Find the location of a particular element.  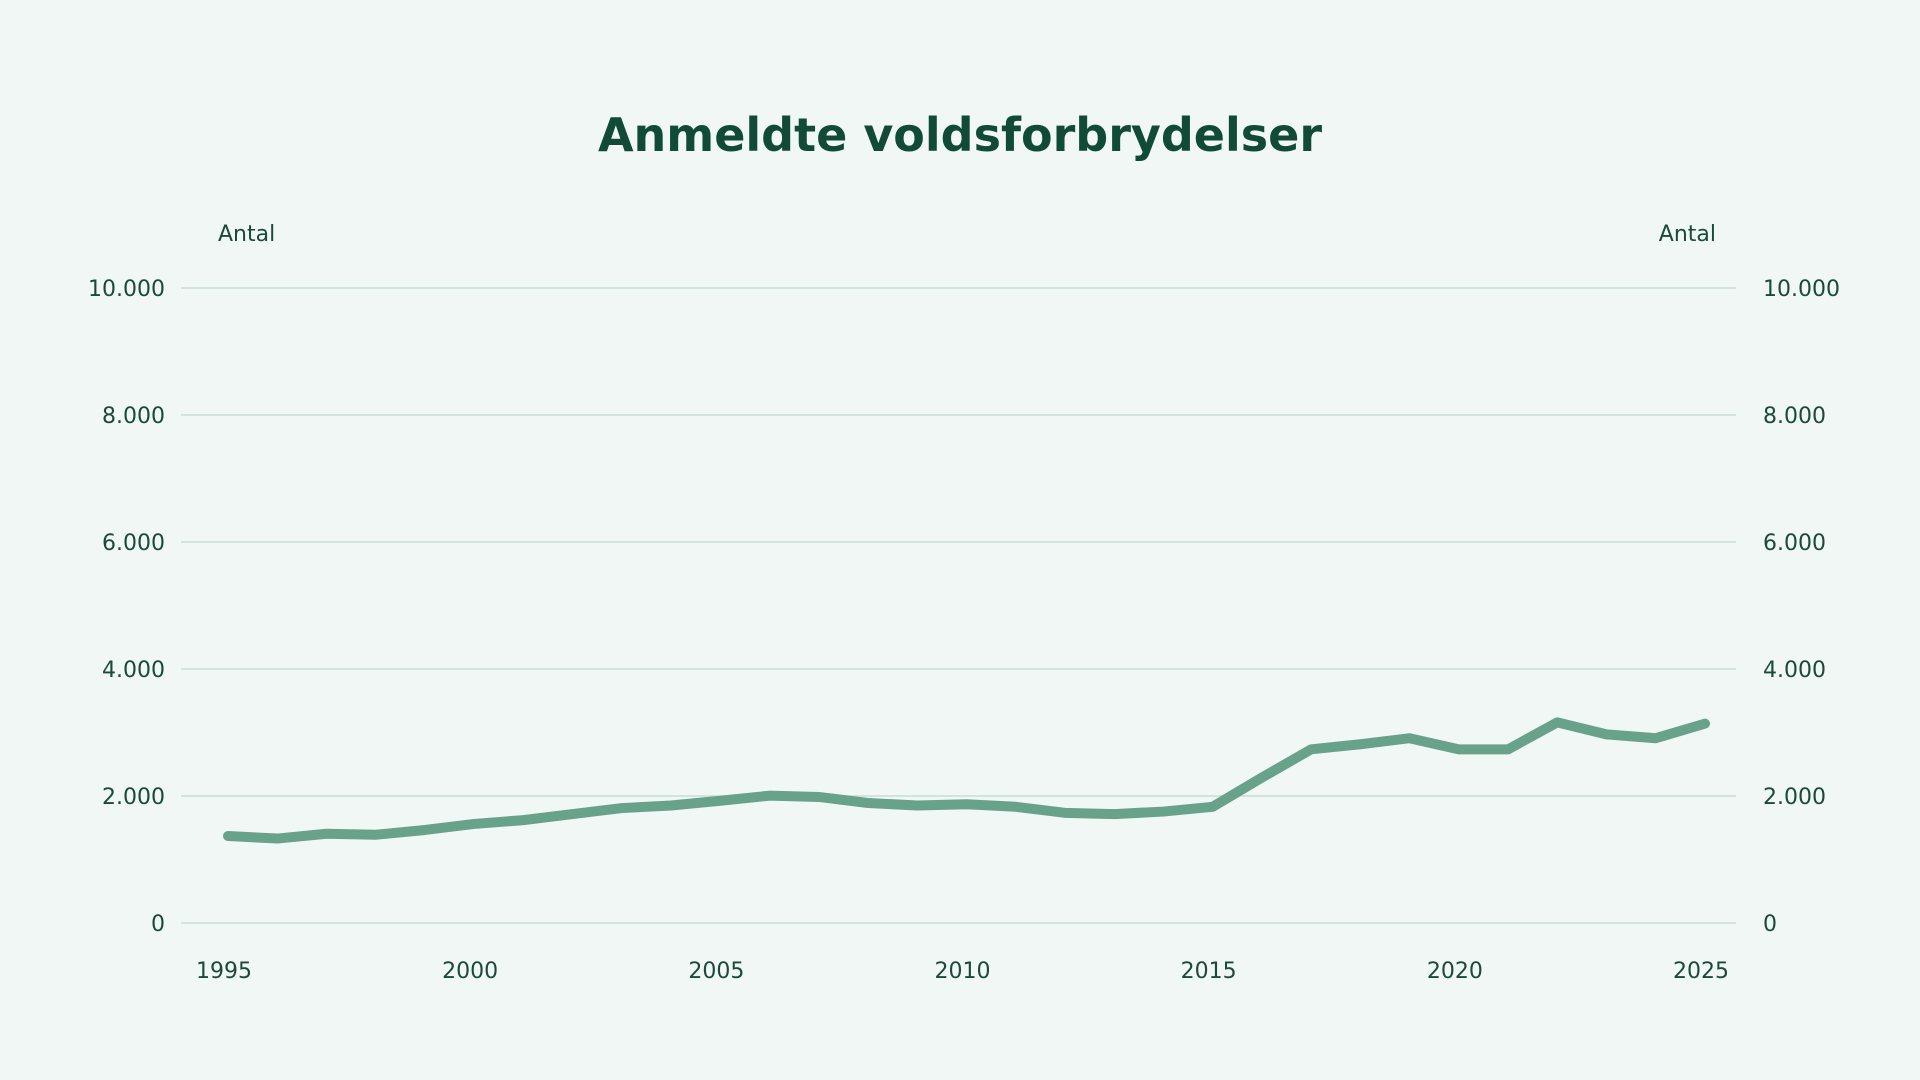

x-tick-label: 1995 is located at coordinates (224, 971).